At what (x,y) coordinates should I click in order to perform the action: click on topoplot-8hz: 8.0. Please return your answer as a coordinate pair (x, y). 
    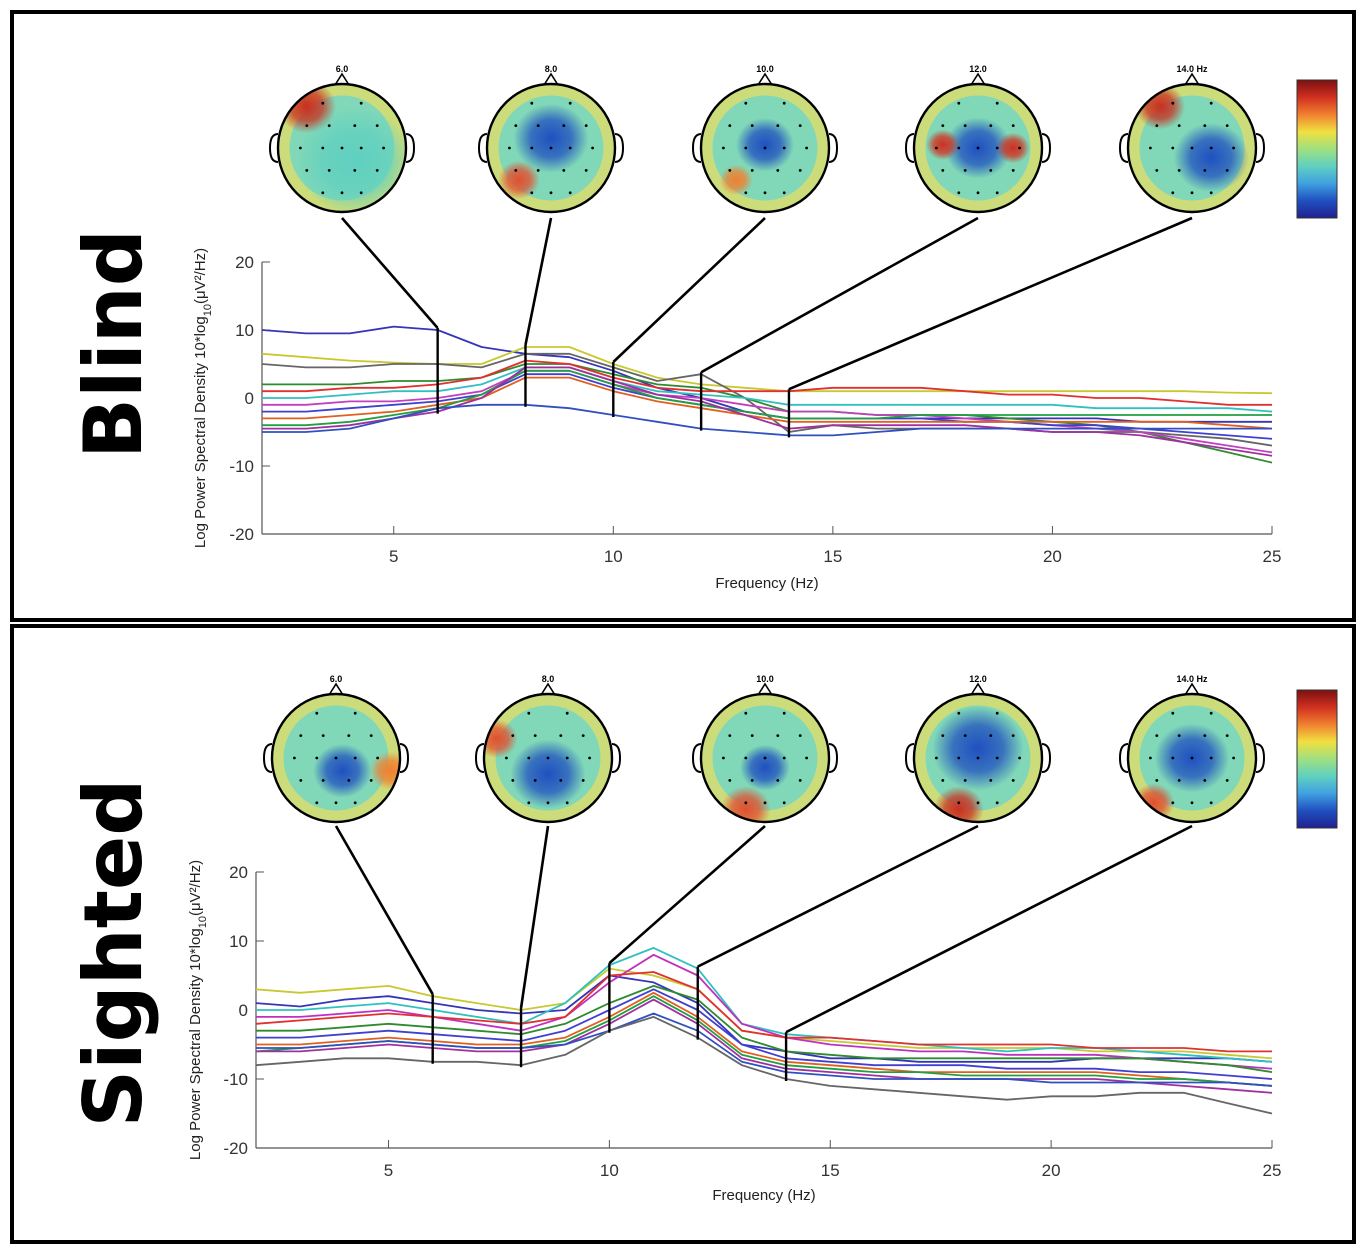
    Looking at the image, I should click on (548, 749).